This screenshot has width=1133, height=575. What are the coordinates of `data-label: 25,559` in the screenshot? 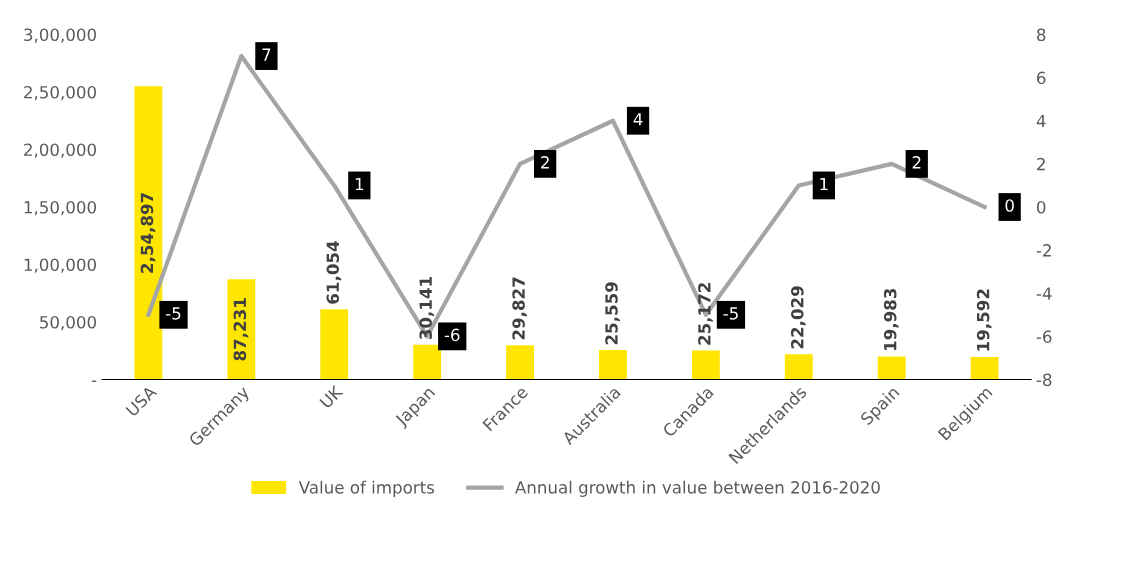 It's located at (612, 313).